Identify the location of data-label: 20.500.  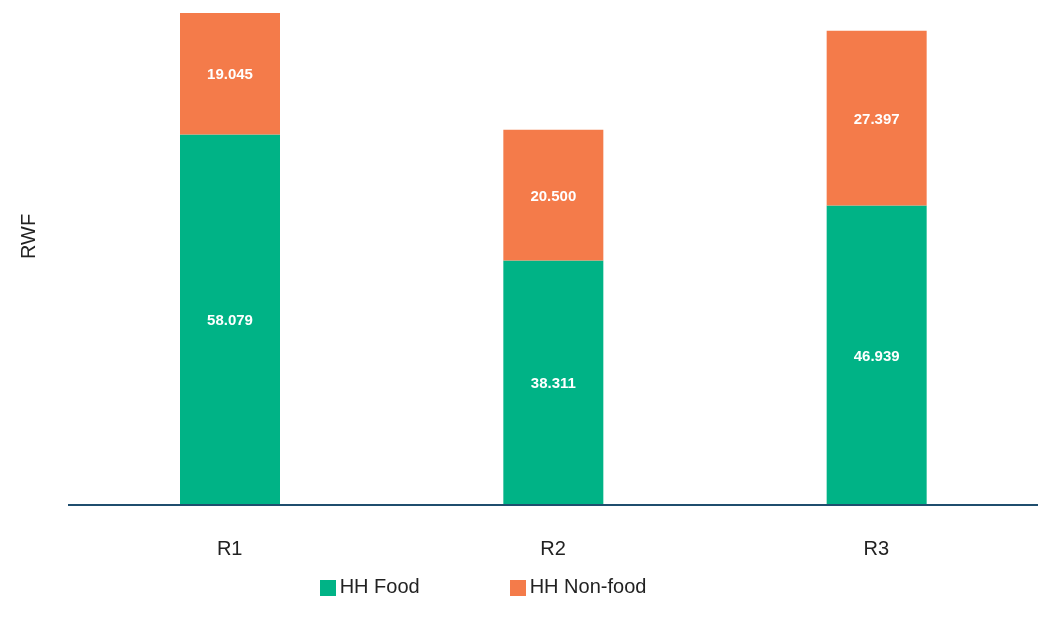
(553, 195).